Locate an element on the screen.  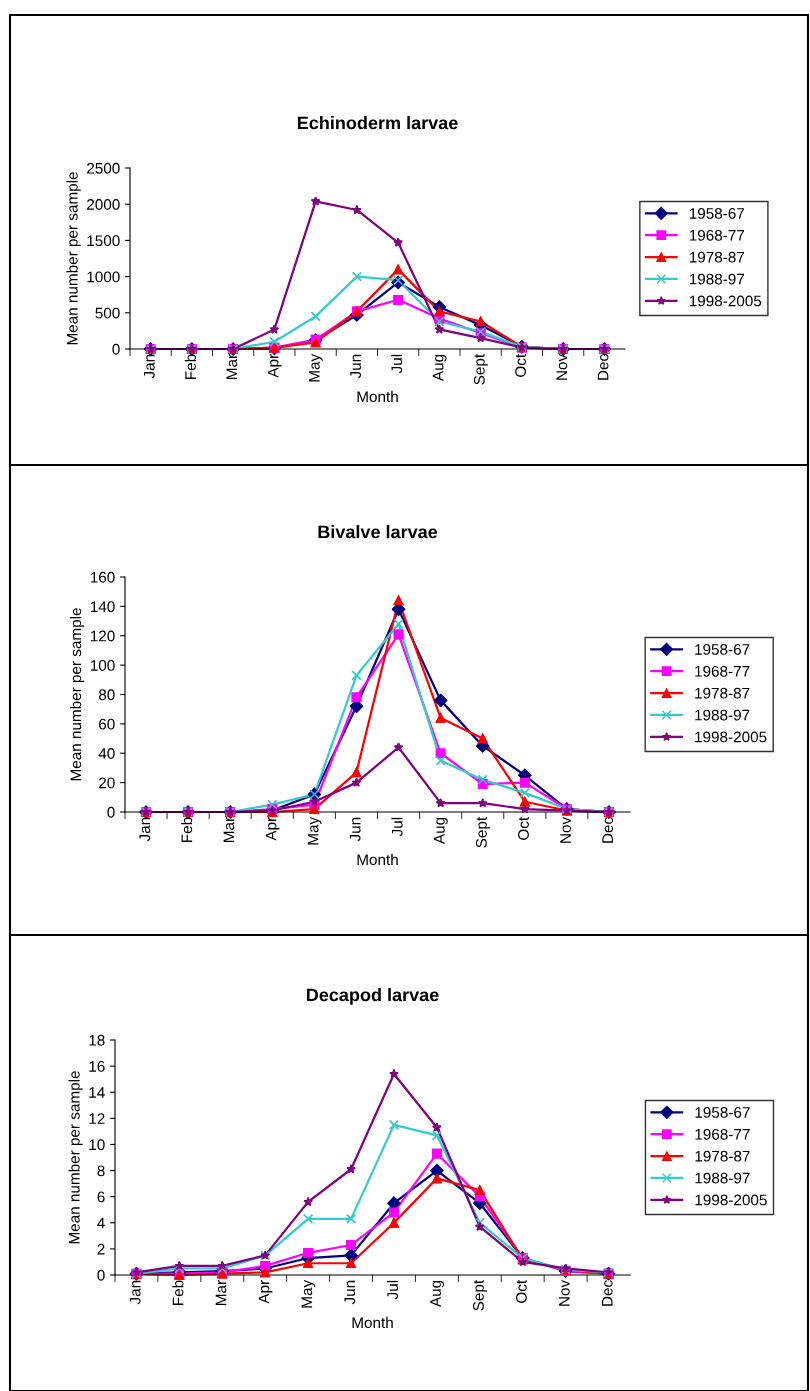
y-tick-label: 2000 is located at coordinates (103, 204).